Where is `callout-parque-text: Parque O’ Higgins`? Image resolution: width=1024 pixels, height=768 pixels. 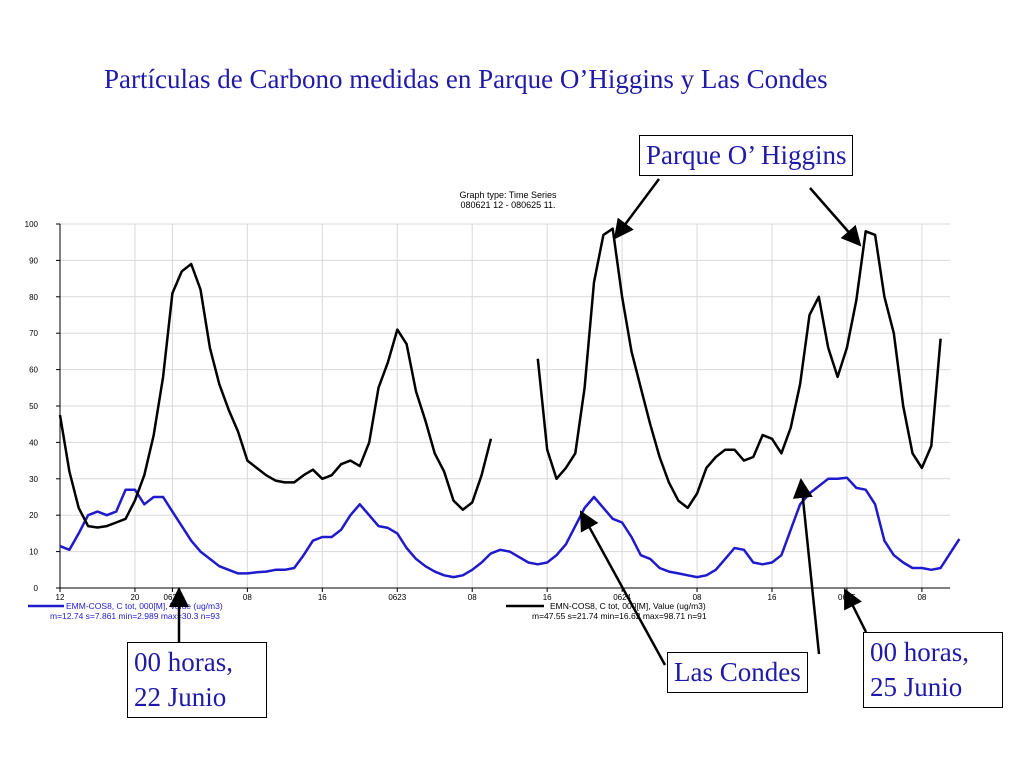
callout-parque-text: Parque O’ Higgins is located at coordinates (746, 155).